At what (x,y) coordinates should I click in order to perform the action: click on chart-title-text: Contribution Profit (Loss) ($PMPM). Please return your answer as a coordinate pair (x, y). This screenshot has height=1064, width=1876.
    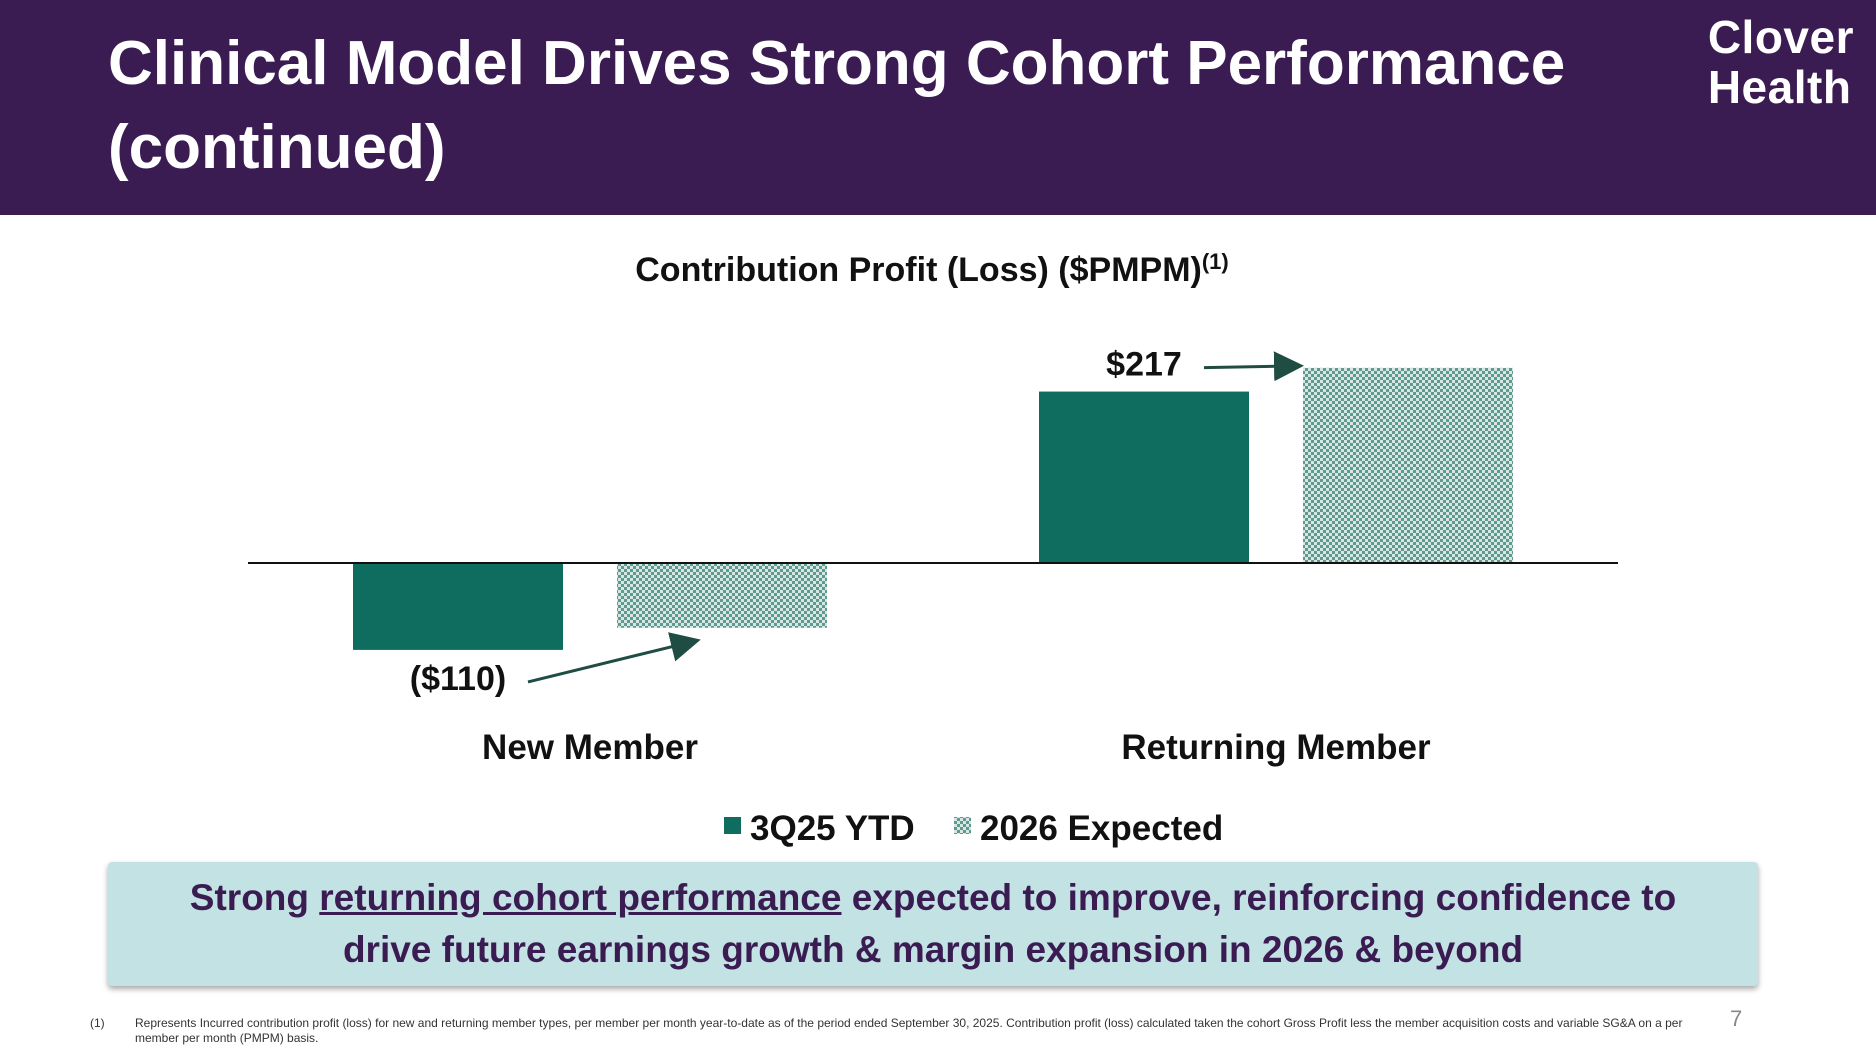
    Looking at the image, I should click on (918, 270).